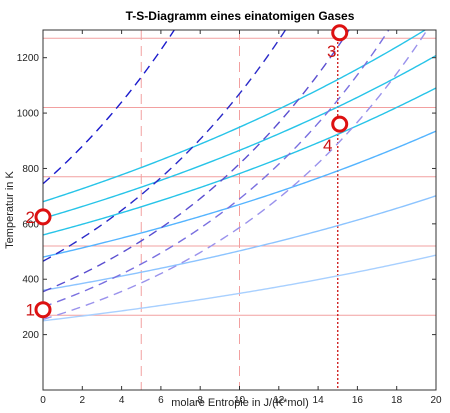 This screenshot has width=450, height=413. Describe the element at coordinates (28, 114) in the screenshot. I see `y-tick-label-4: 1000` at that location.